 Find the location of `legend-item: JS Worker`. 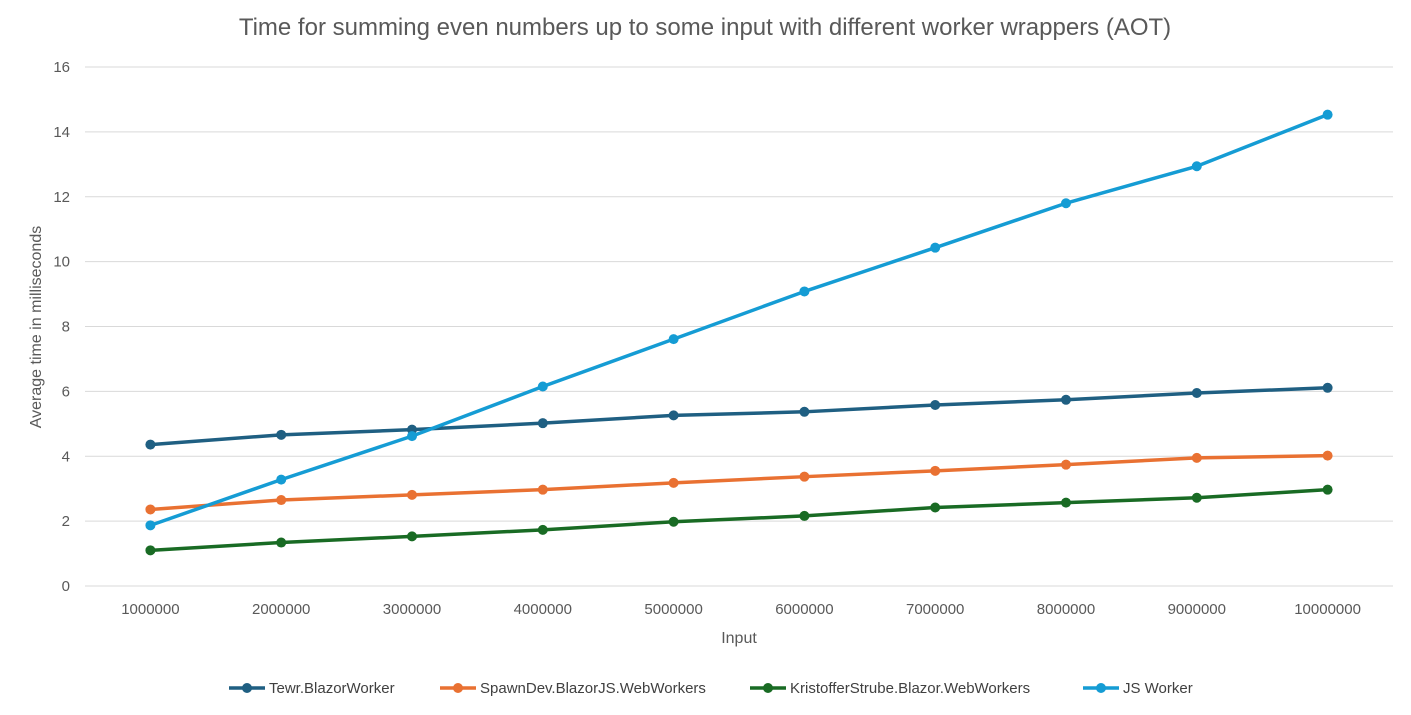

legend-item: JS Worker is located at coordinates (1138, 688).